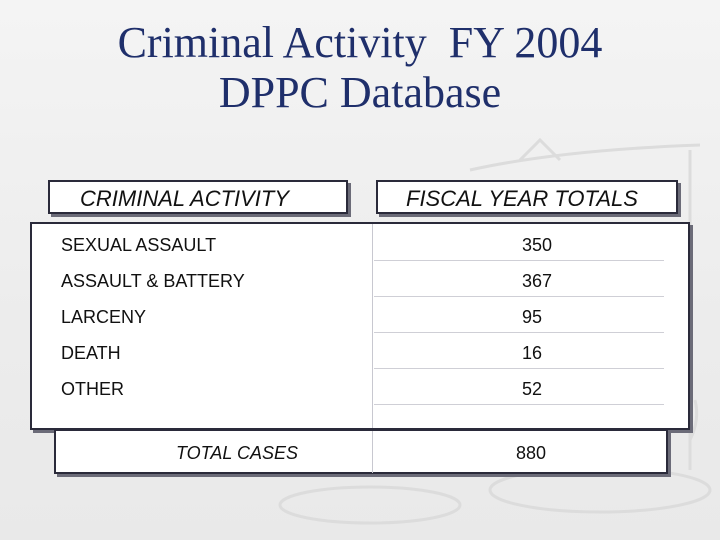  What do you see at coordinates (361, 452) in the screenshot?
I see `total-cases-row: TOTAL CASES 880` at bounding box center [361, 452].